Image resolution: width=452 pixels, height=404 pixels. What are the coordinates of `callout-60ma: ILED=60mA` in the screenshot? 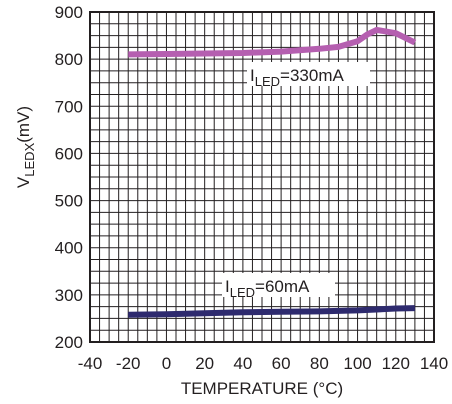 It's located at (278, 286).